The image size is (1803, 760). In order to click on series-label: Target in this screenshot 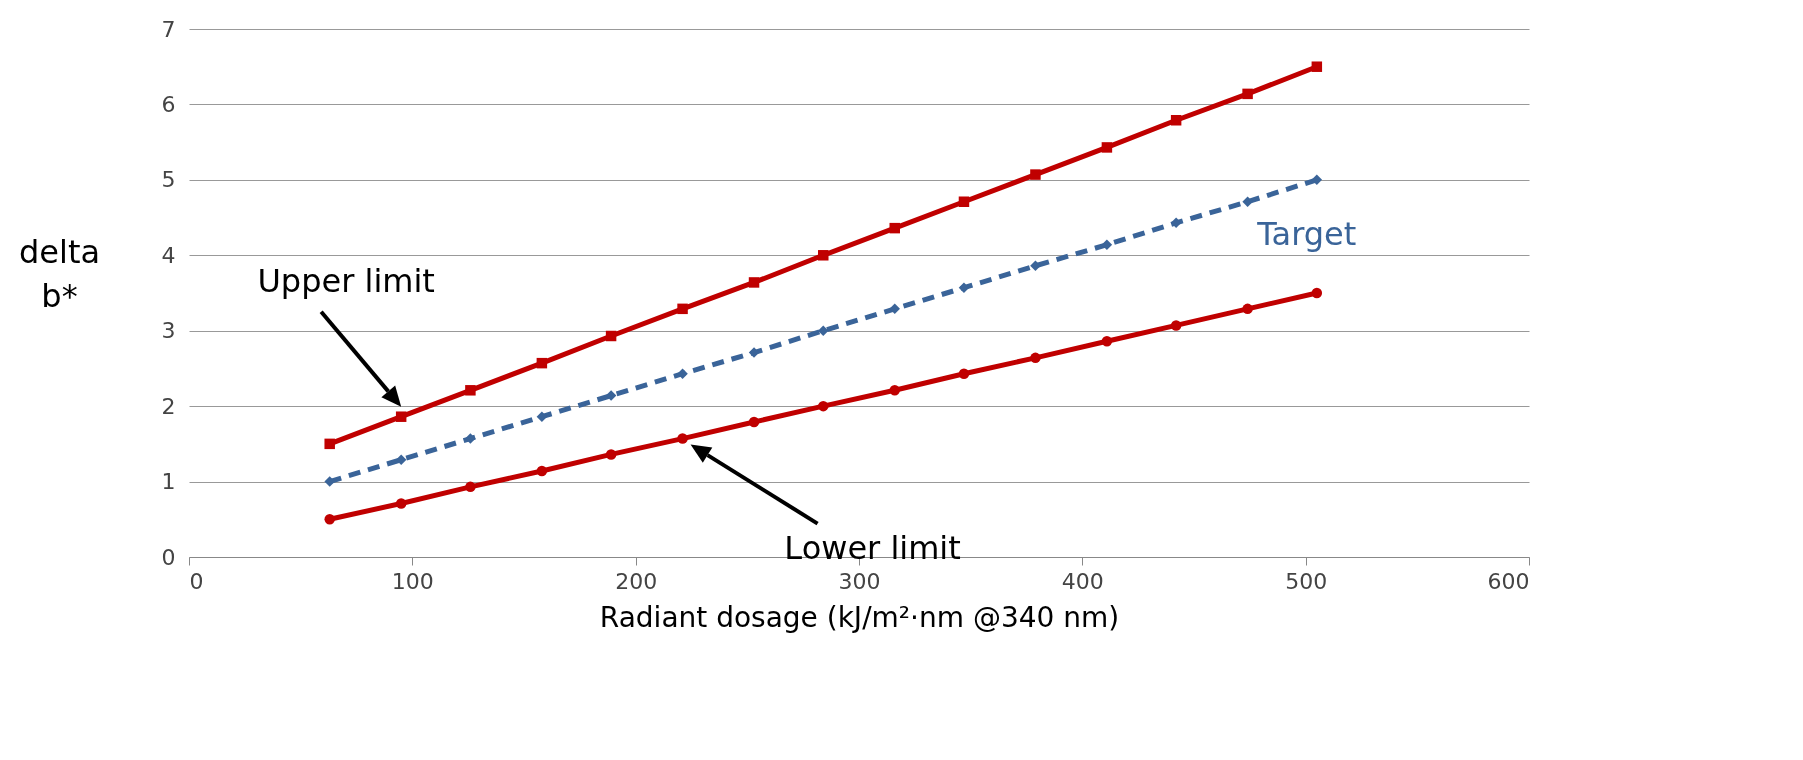, I will do `click(1306, 233)`.